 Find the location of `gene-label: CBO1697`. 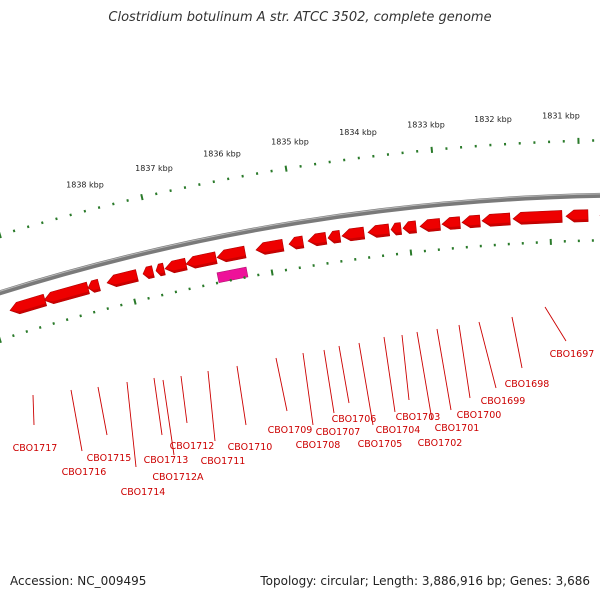

gene-label: CBO1697 is located at coordinates (572, 354).